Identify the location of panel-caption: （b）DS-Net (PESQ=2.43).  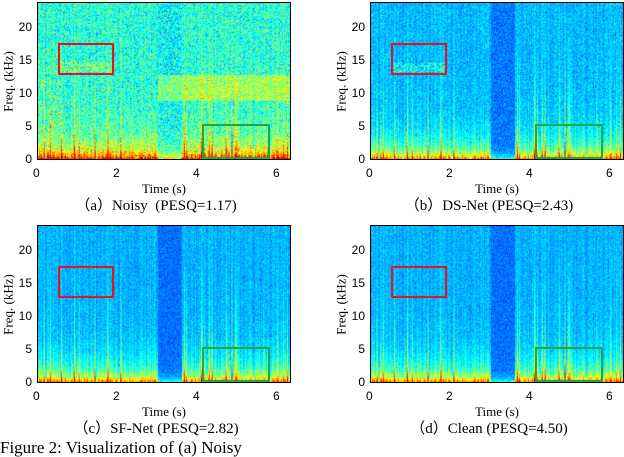
(489, 206).